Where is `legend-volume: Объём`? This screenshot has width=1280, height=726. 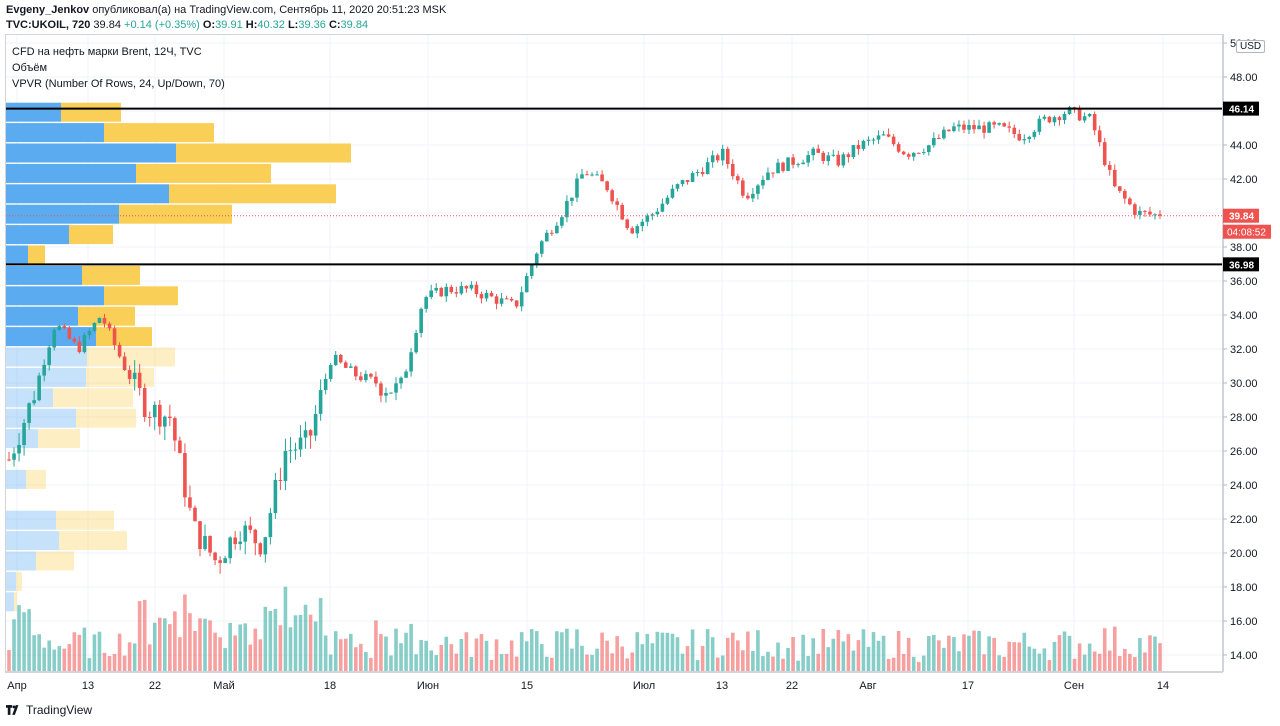
legend-volume: Объём is located at coordinates (30, 68).